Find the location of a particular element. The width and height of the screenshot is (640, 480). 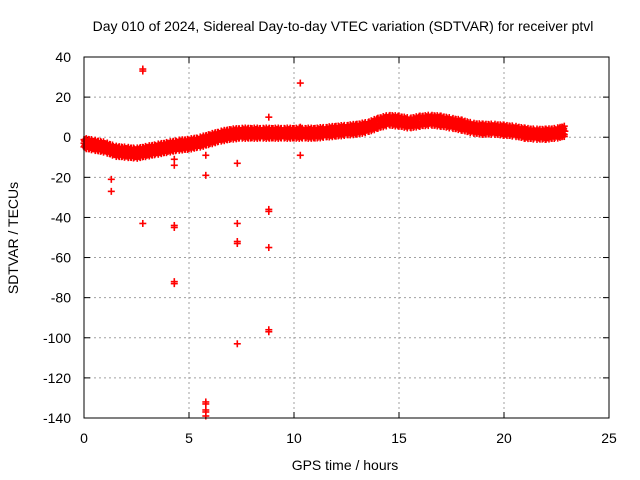

y-tick-label: -20 is located at coordinates (61, 177).